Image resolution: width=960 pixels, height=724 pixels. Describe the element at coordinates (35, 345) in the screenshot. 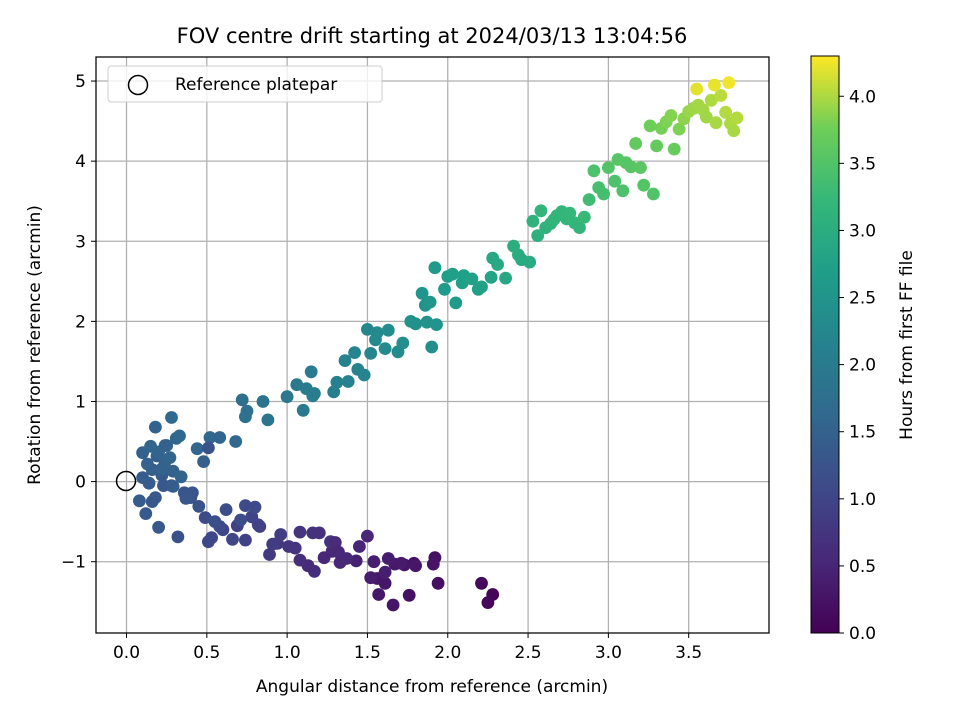

I see `y-axis-label: Rotation from reference (arcmin)` at that location.